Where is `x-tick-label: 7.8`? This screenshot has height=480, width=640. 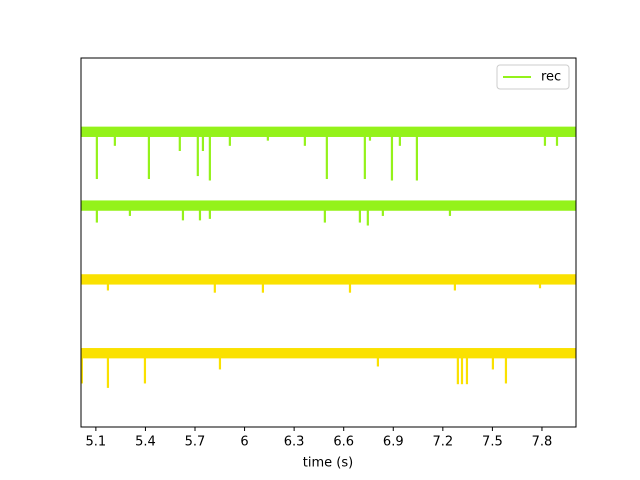 x-tick-label: 7.8 is located at coordinates (542, 442).